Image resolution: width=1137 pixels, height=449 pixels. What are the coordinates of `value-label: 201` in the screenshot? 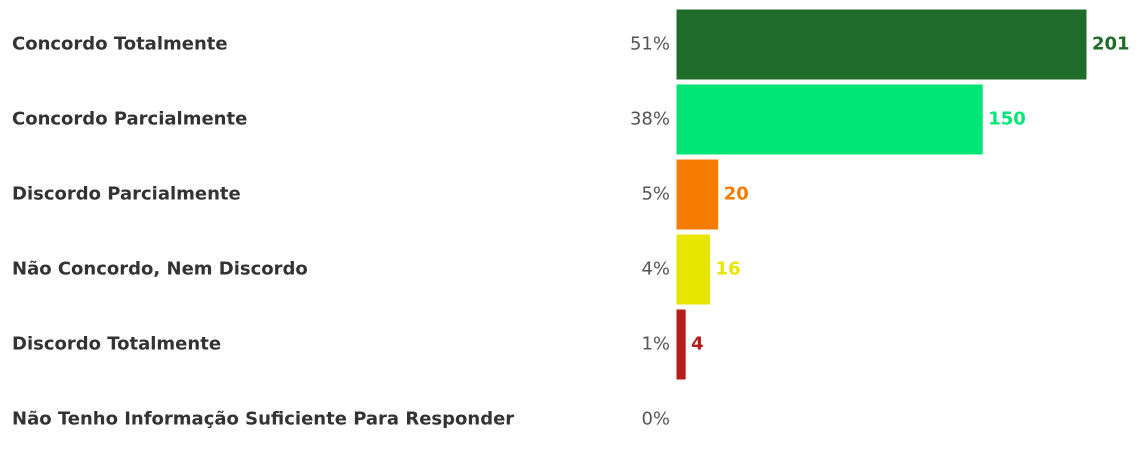 It's located at (1111, 44).